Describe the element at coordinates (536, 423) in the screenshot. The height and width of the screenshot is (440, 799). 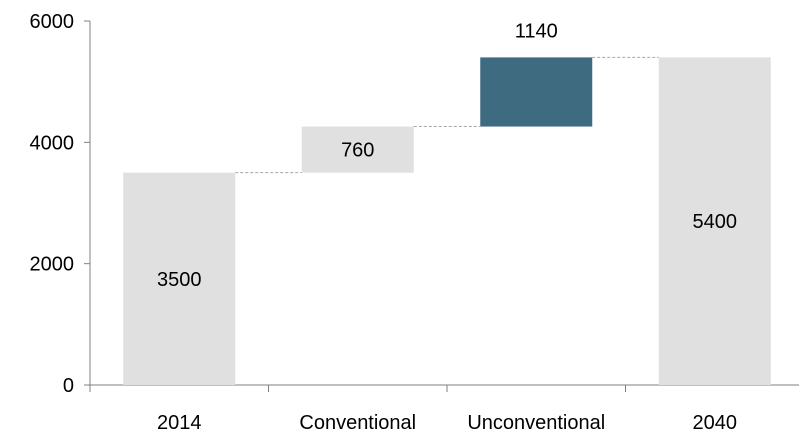
I see `x-tick-label: Unconventional` at that location.